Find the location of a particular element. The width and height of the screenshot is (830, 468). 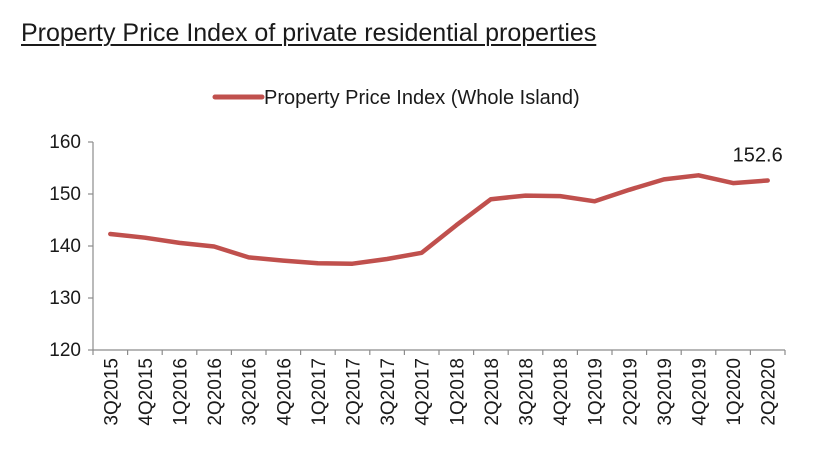

chart-annotations: 152.6 is located at coordinates (758, 155).